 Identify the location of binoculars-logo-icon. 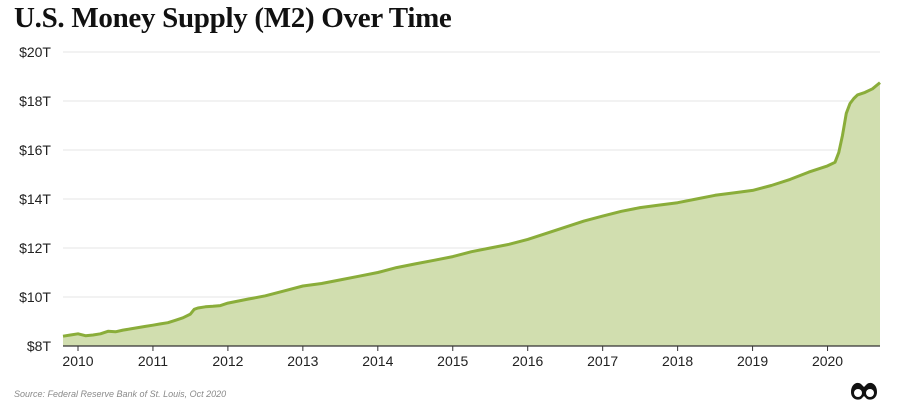
(864, 391).